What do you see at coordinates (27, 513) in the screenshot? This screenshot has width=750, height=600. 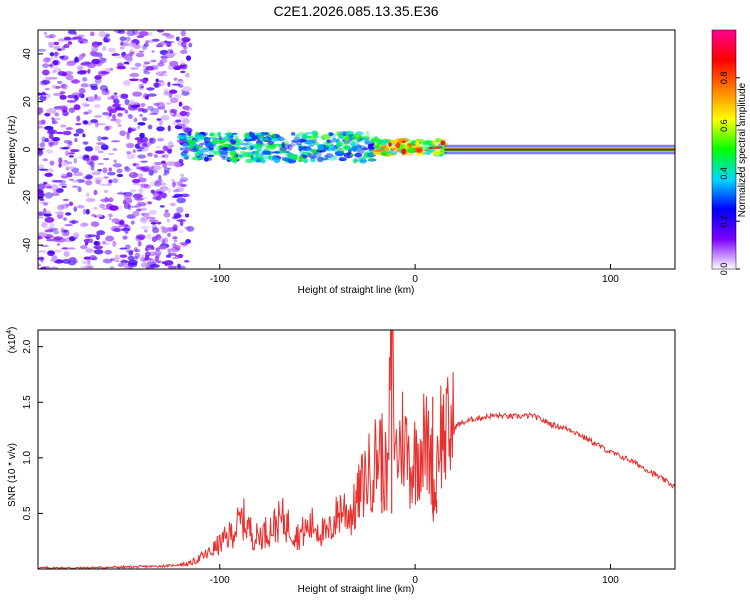 I see `y-tick-label: 0.5` at bounding box center [27, 513].